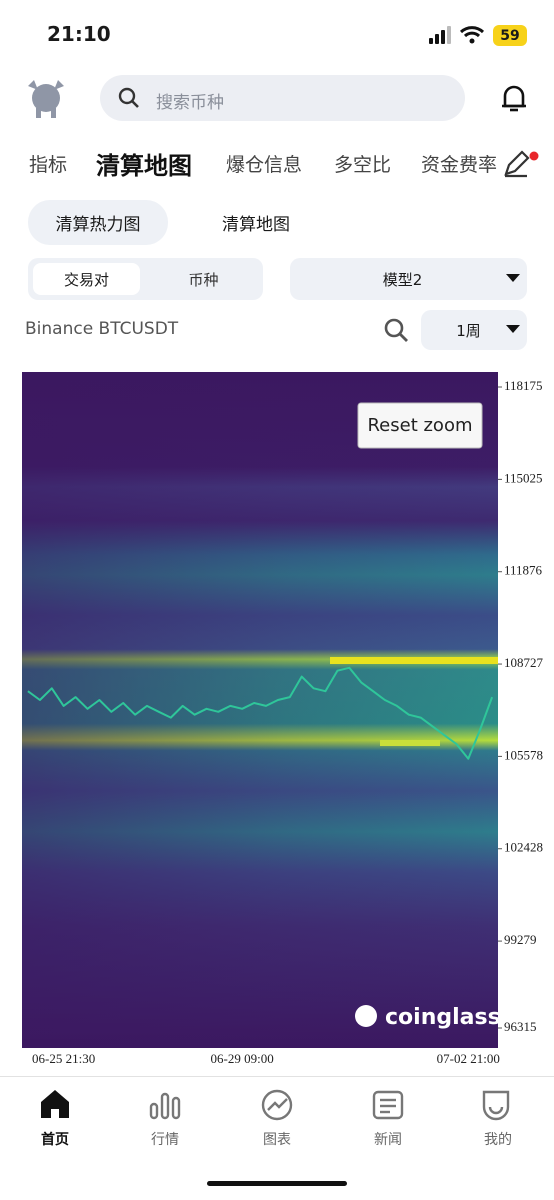 The width and height of the screenshot is (554, 1200). I want to click on search-placeholder: 搜索币种, so click(190, 103).